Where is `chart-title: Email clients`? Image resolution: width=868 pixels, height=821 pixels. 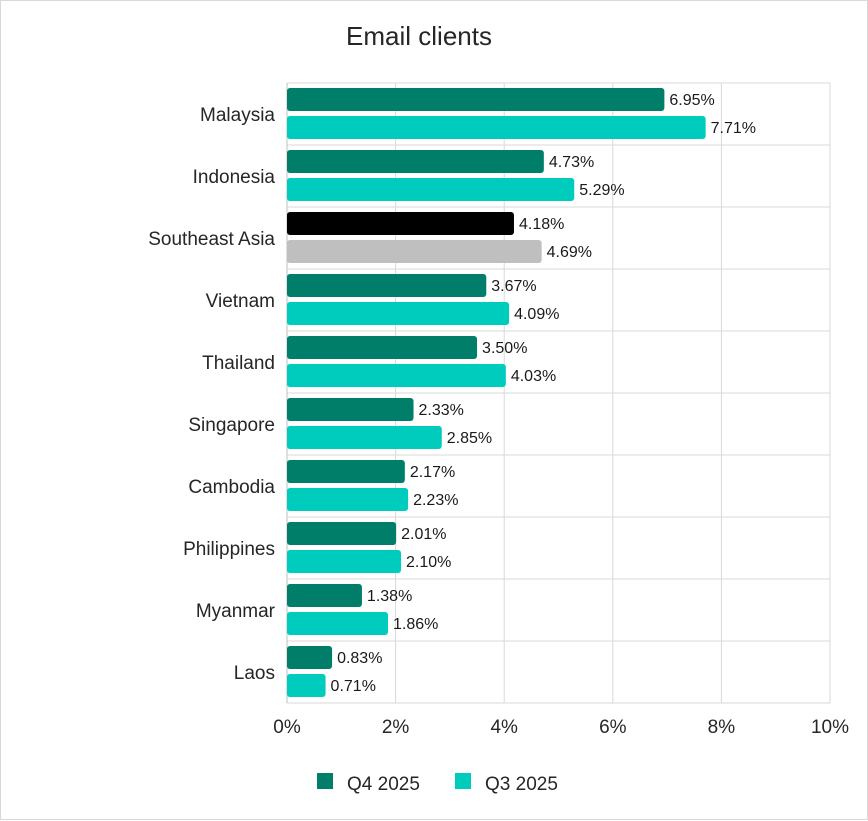 chart-title: Email clients is located at coordinates (419, 36).